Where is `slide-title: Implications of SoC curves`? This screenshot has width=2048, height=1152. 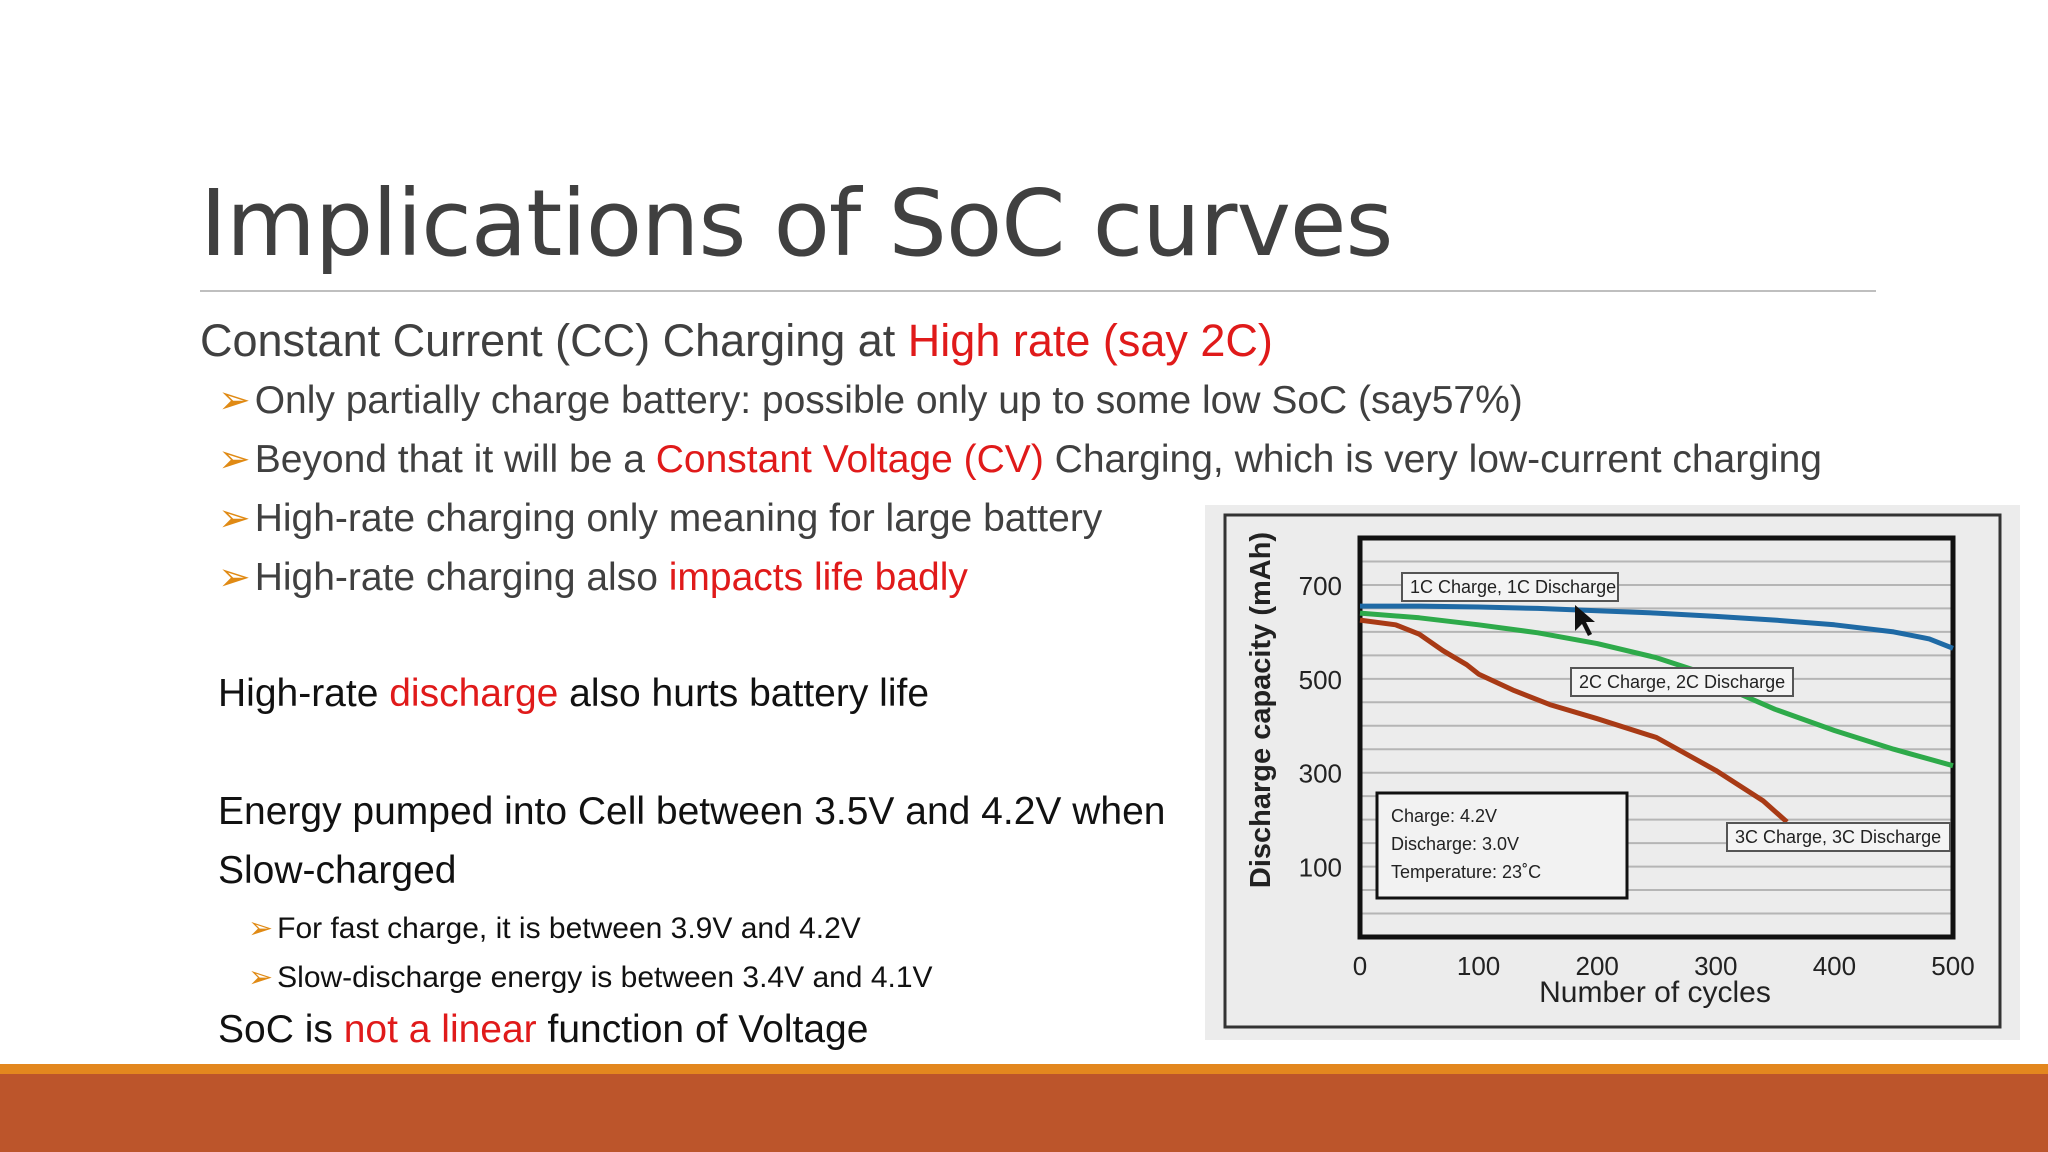 slide-title: Implications of SoC curves is located at coordinates (796, 223).